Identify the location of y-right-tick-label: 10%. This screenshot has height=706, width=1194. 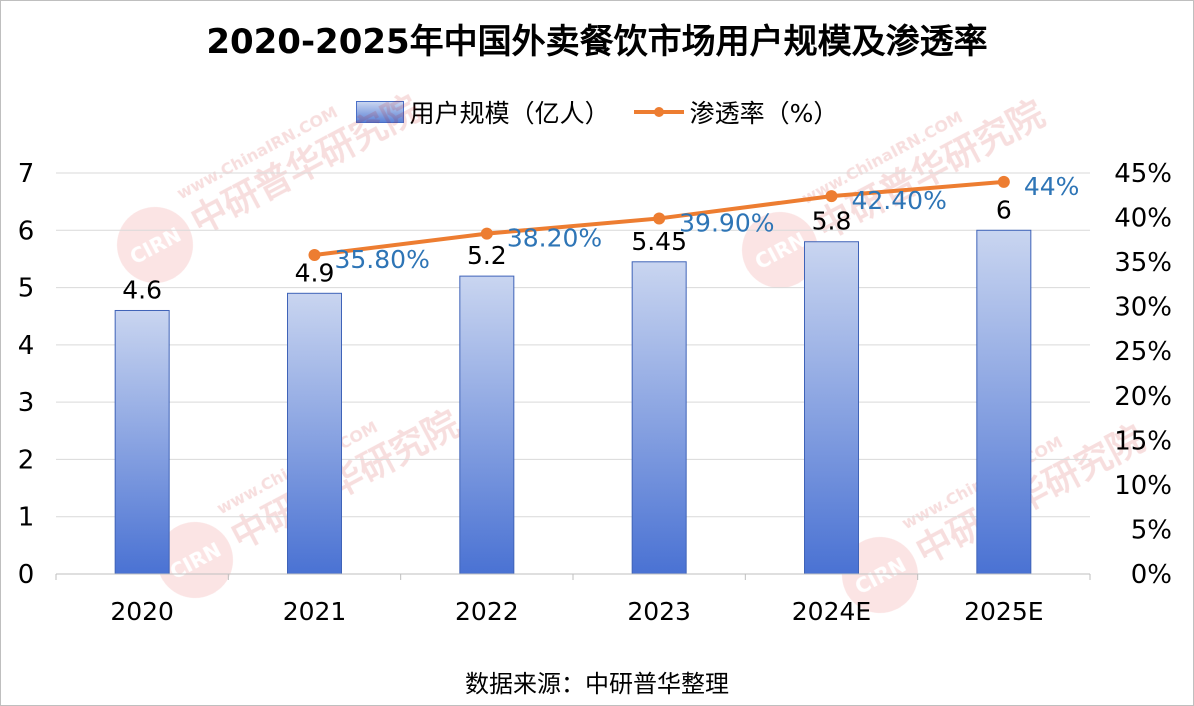
(1143, 486).